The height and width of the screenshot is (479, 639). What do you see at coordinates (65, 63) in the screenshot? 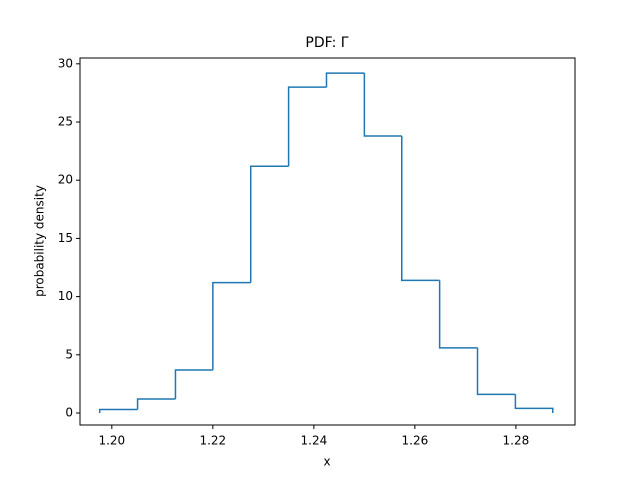
I see `y-tick-label: 30` at bounding box center [65, 63].